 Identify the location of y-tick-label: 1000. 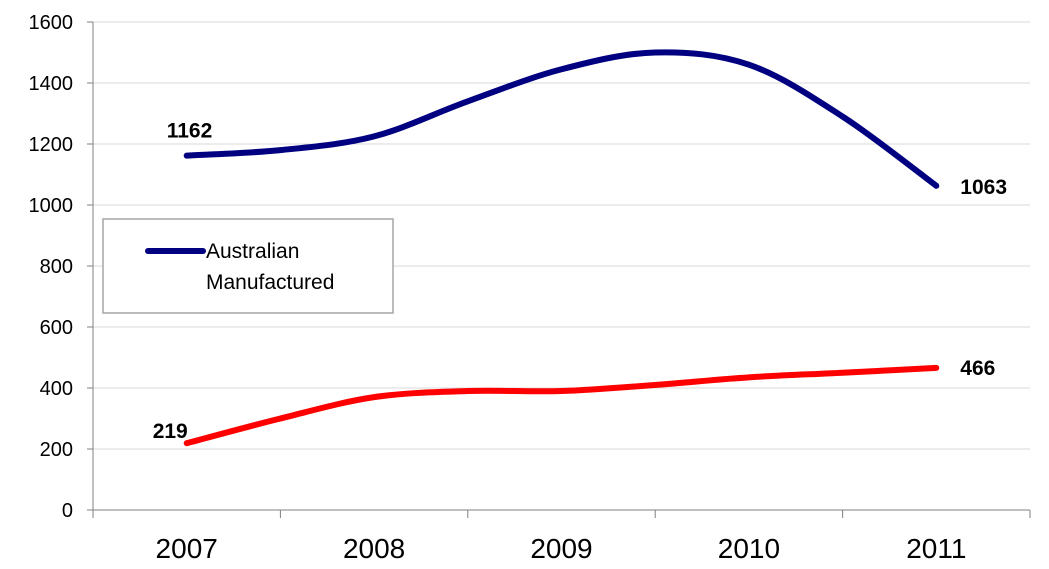
(51, 206).